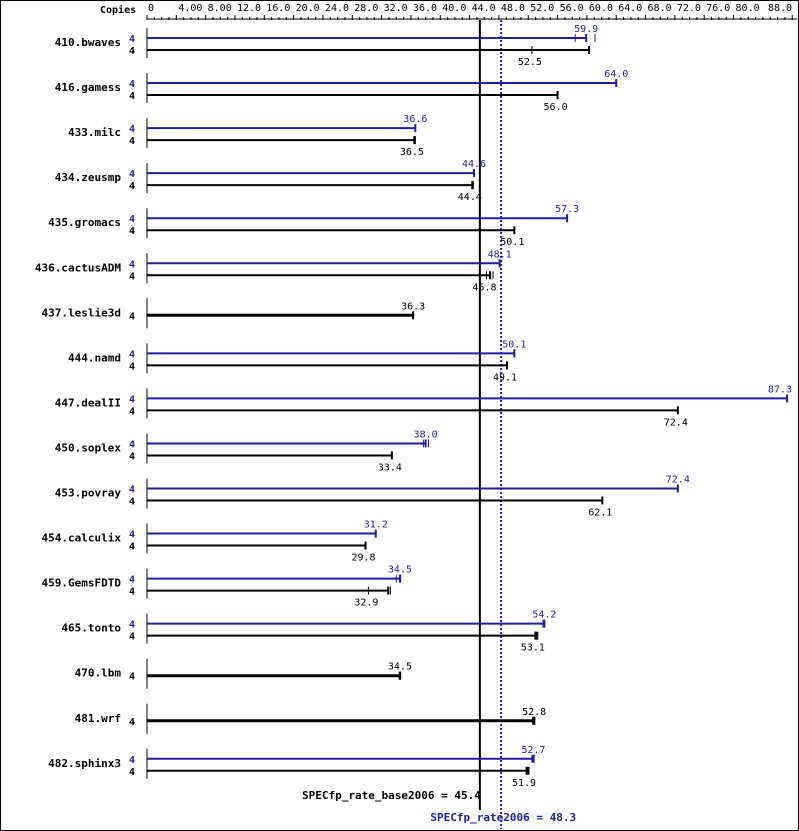 The image size is (799, 831). What do you see at coordinates (718, 8) in the screenshot?
I see `x-tick-label: 76.0` at bounding box center [718, 8].